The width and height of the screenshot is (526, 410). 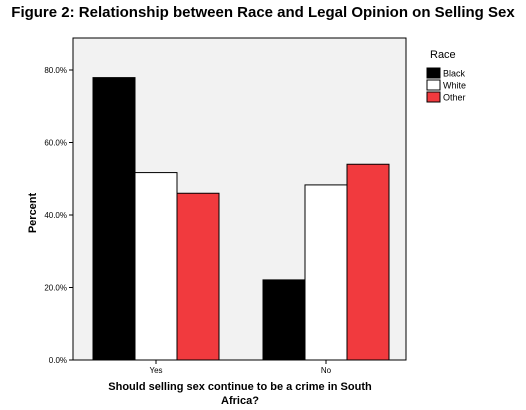 What do you see at coordinates (326, 272) in the screenshot?
I see `bar-white-no` at bounding box center [326, 272].